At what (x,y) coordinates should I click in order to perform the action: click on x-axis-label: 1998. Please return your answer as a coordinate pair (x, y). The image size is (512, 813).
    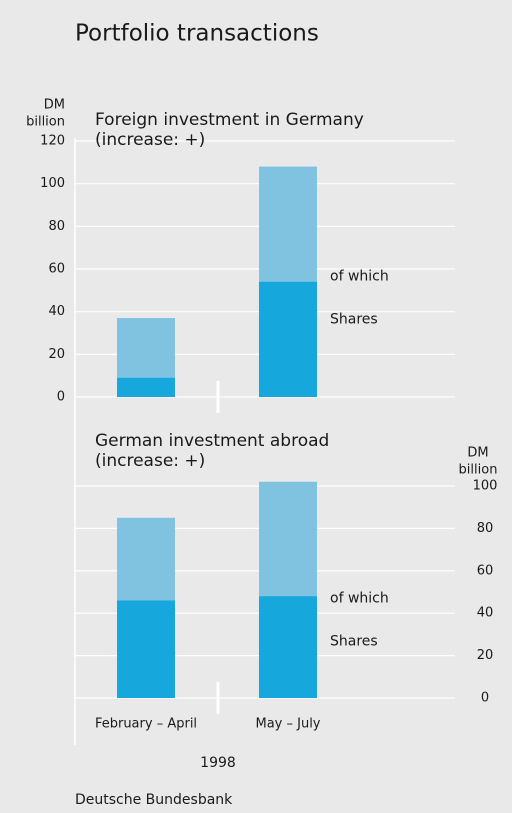
    Looking at the image, I should click on (218, 763).